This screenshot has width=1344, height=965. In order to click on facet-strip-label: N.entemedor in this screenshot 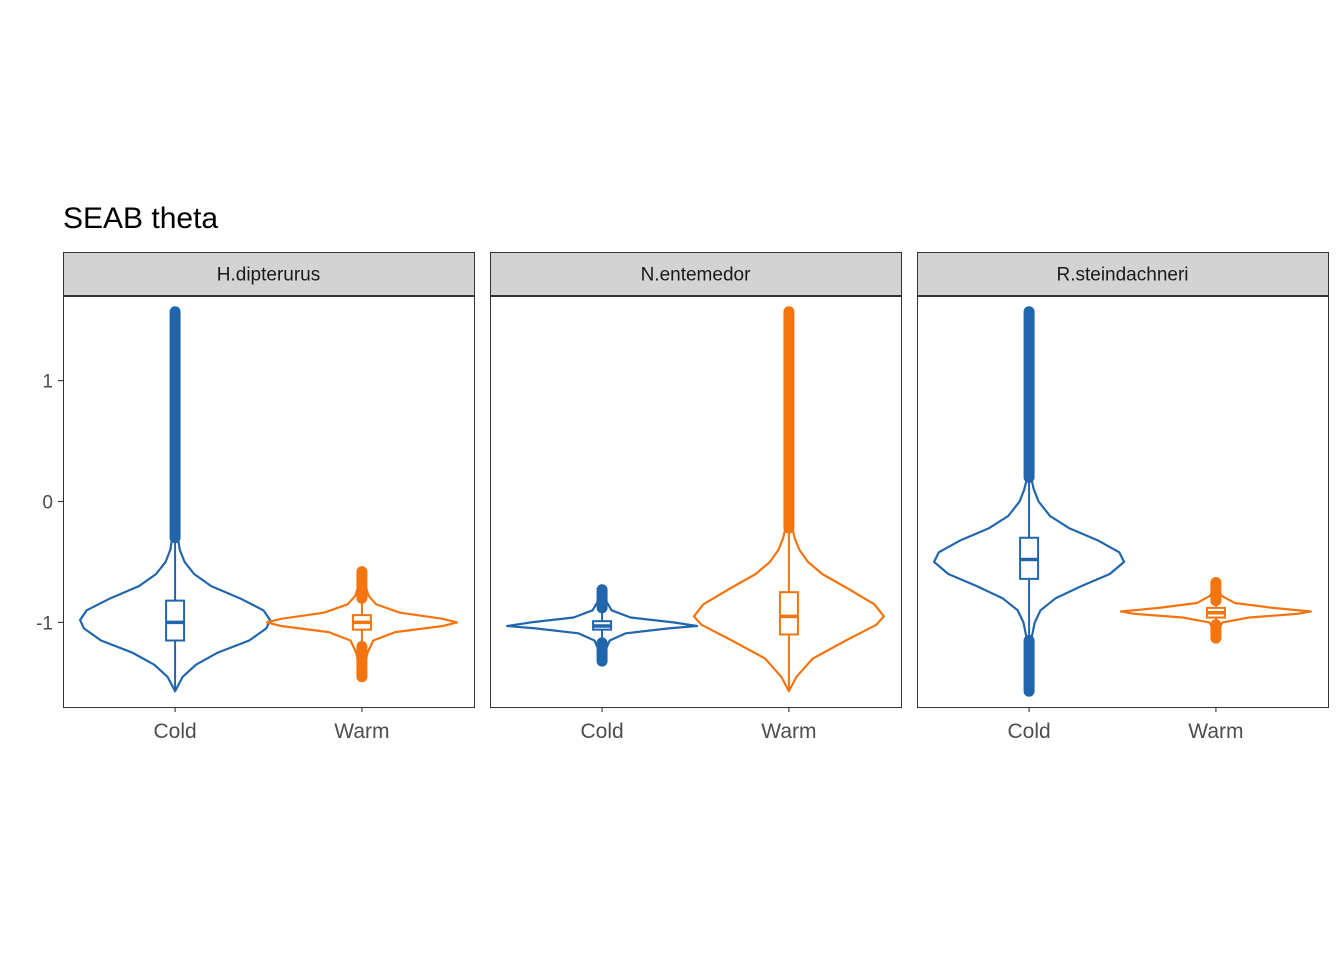, I will do `click(696, 275)`.